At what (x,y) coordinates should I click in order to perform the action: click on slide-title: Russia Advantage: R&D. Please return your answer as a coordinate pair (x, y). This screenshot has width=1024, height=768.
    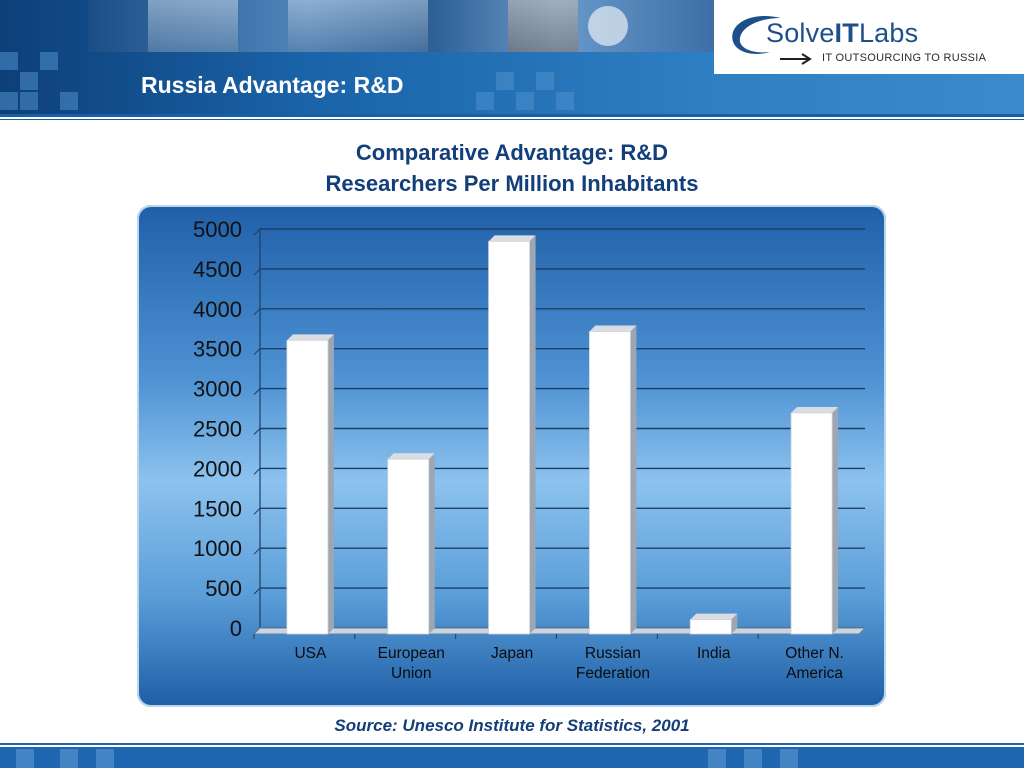
    Looking at the image, I should click on (272, 85).